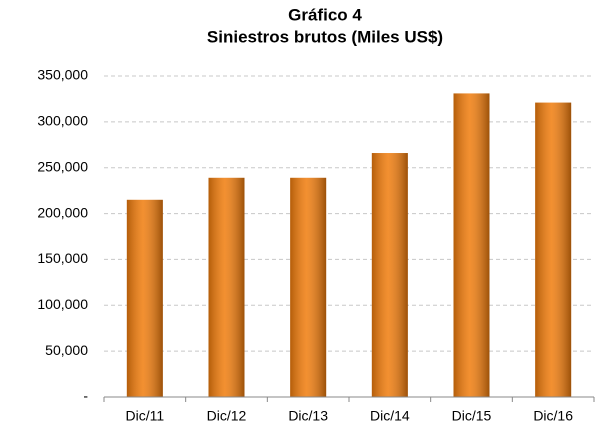 The width and height of the screenshot is (605, 430). I want to click on x-tick-label: Dic/12, so click(227, 416).